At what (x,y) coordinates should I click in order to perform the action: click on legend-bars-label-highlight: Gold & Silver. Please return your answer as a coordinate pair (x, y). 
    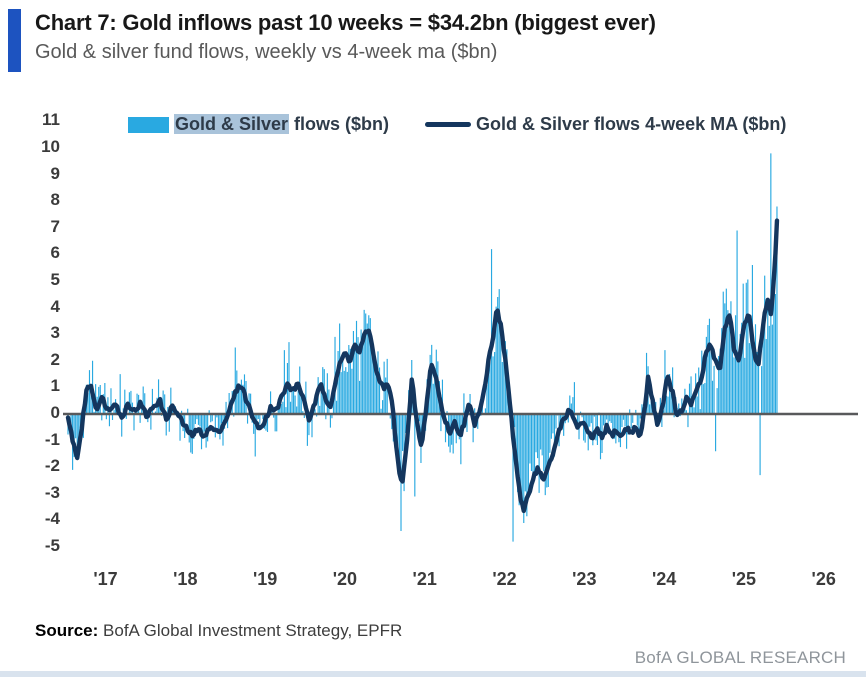
    Looking at the image, I should click on (232, 124).